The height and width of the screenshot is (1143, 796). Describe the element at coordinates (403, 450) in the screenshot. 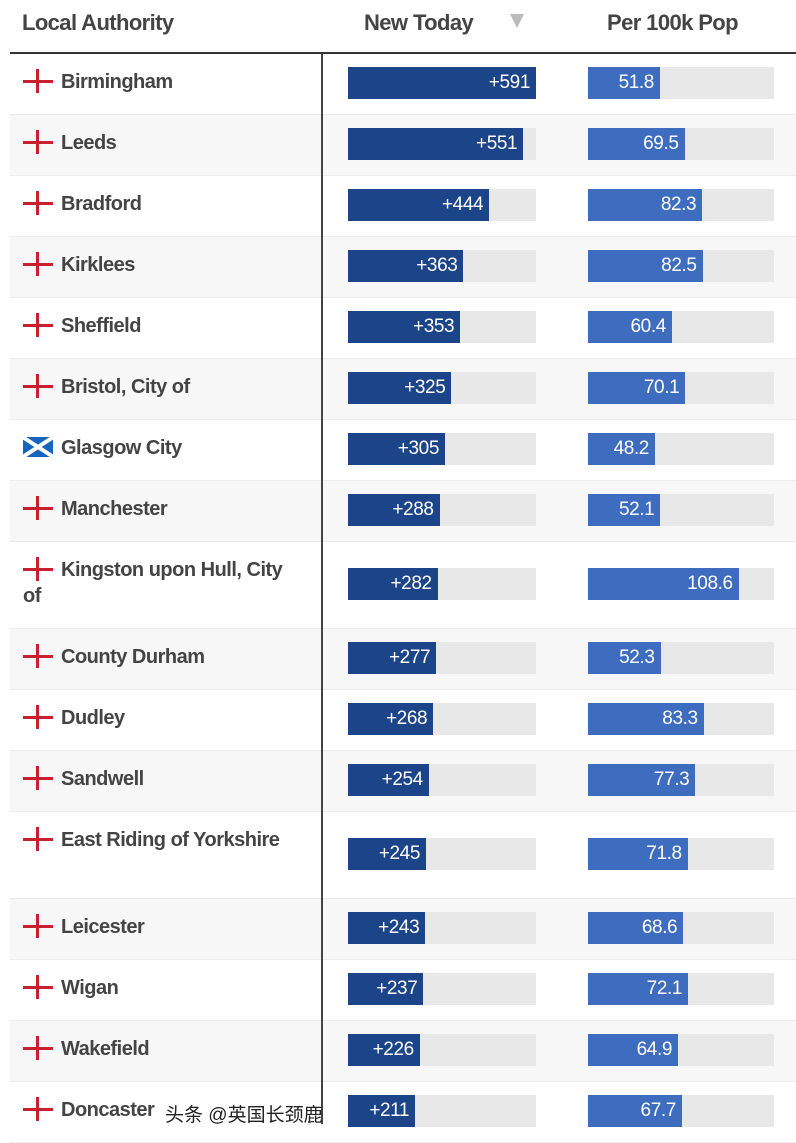

I see `table-row: Glasgow City +305 48.2` at that location.